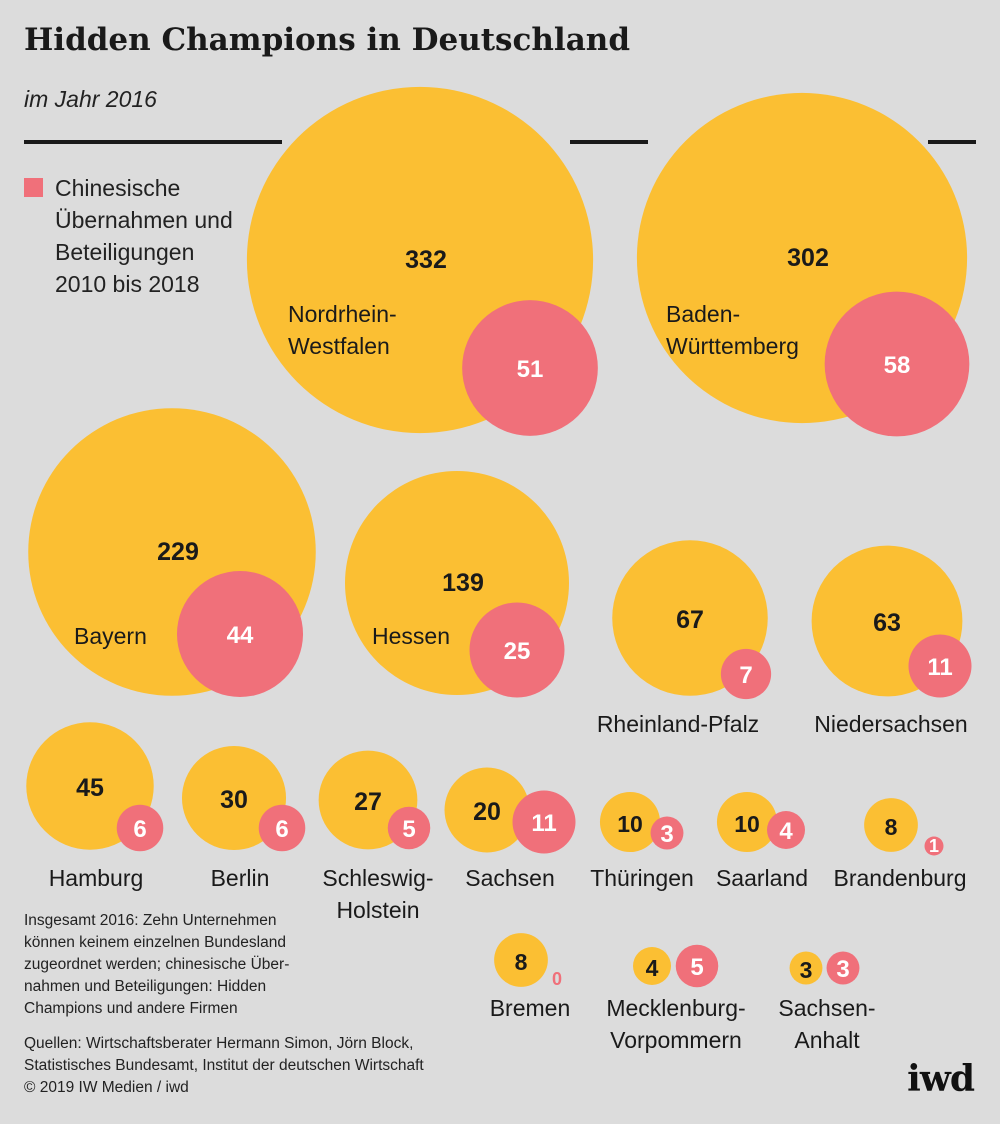  Describe the element at coordinates (411, 636) in the screenshot. I see `region-label-hessen: Hessen` at that location.